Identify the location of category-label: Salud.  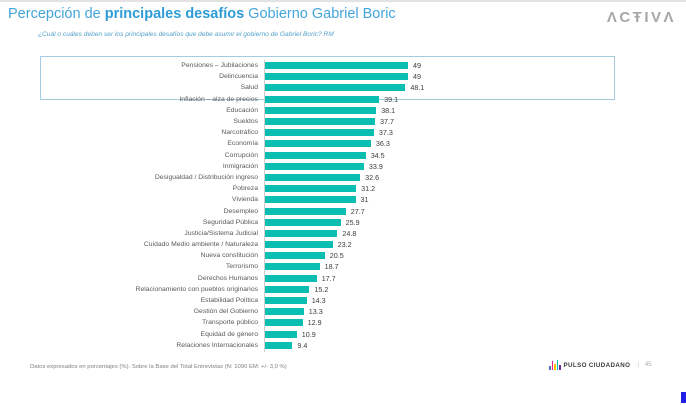
(249, 88).